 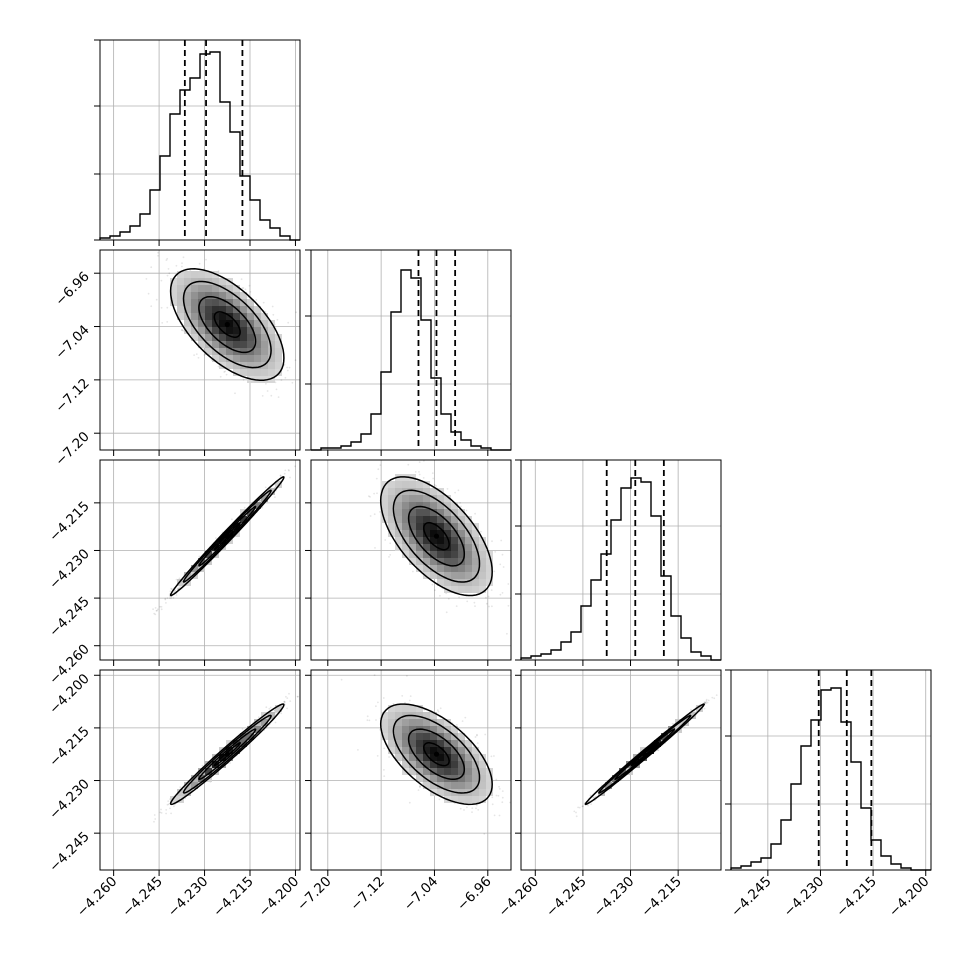 I want to click on tick-label-x: −4.200, so click(x=909, y=897).